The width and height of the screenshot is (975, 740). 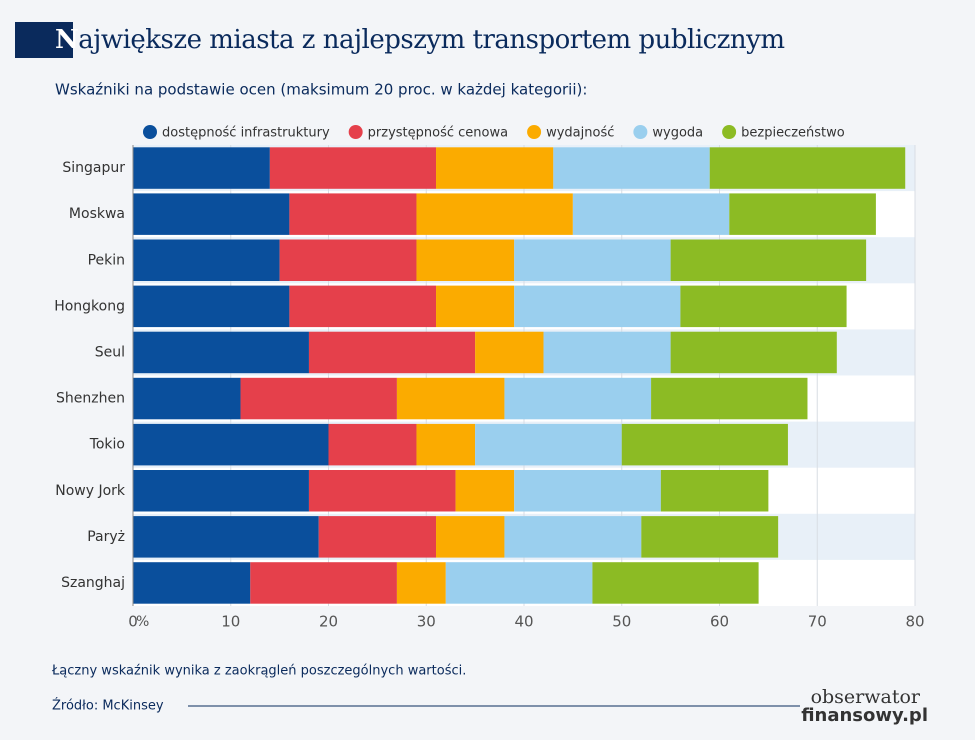 I want to click on x-tick-label: 0, so click(x=133, y=622).